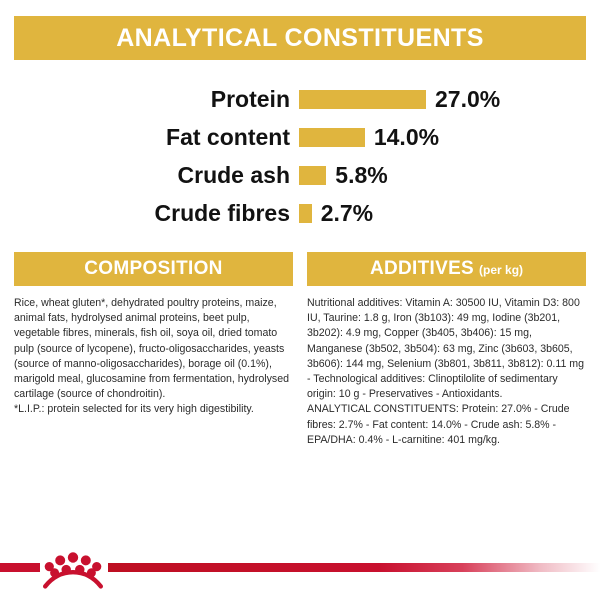 This screenshot has height=600, width=600. I want to click on brand-footer, so click(300, 576).